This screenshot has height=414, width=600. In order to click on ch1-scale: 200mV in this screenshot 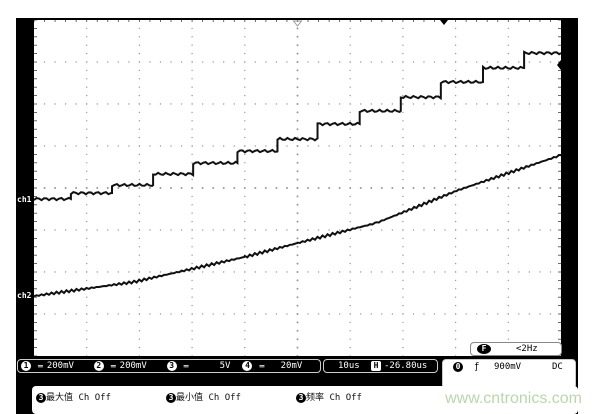, I will do `click(60, 366)`.